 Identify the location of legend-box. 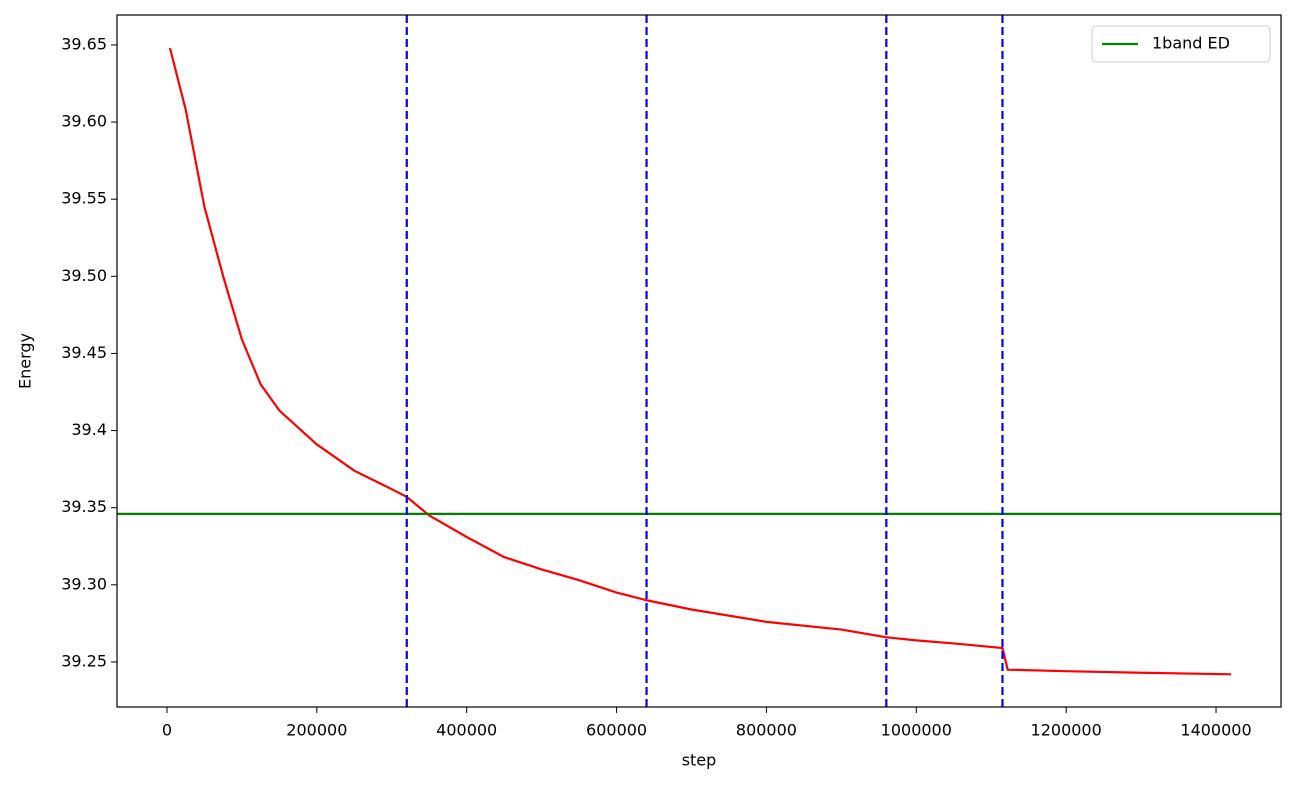
(1181, 44).